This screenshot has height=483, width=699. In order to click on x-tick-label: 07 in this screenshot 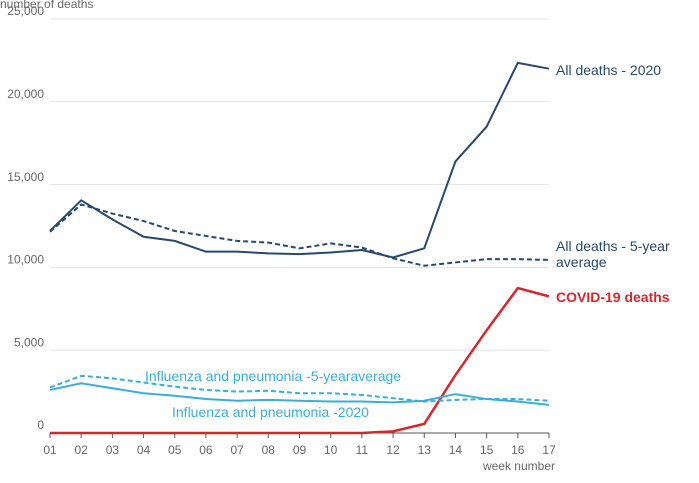, I will do `click(237, 450)`.